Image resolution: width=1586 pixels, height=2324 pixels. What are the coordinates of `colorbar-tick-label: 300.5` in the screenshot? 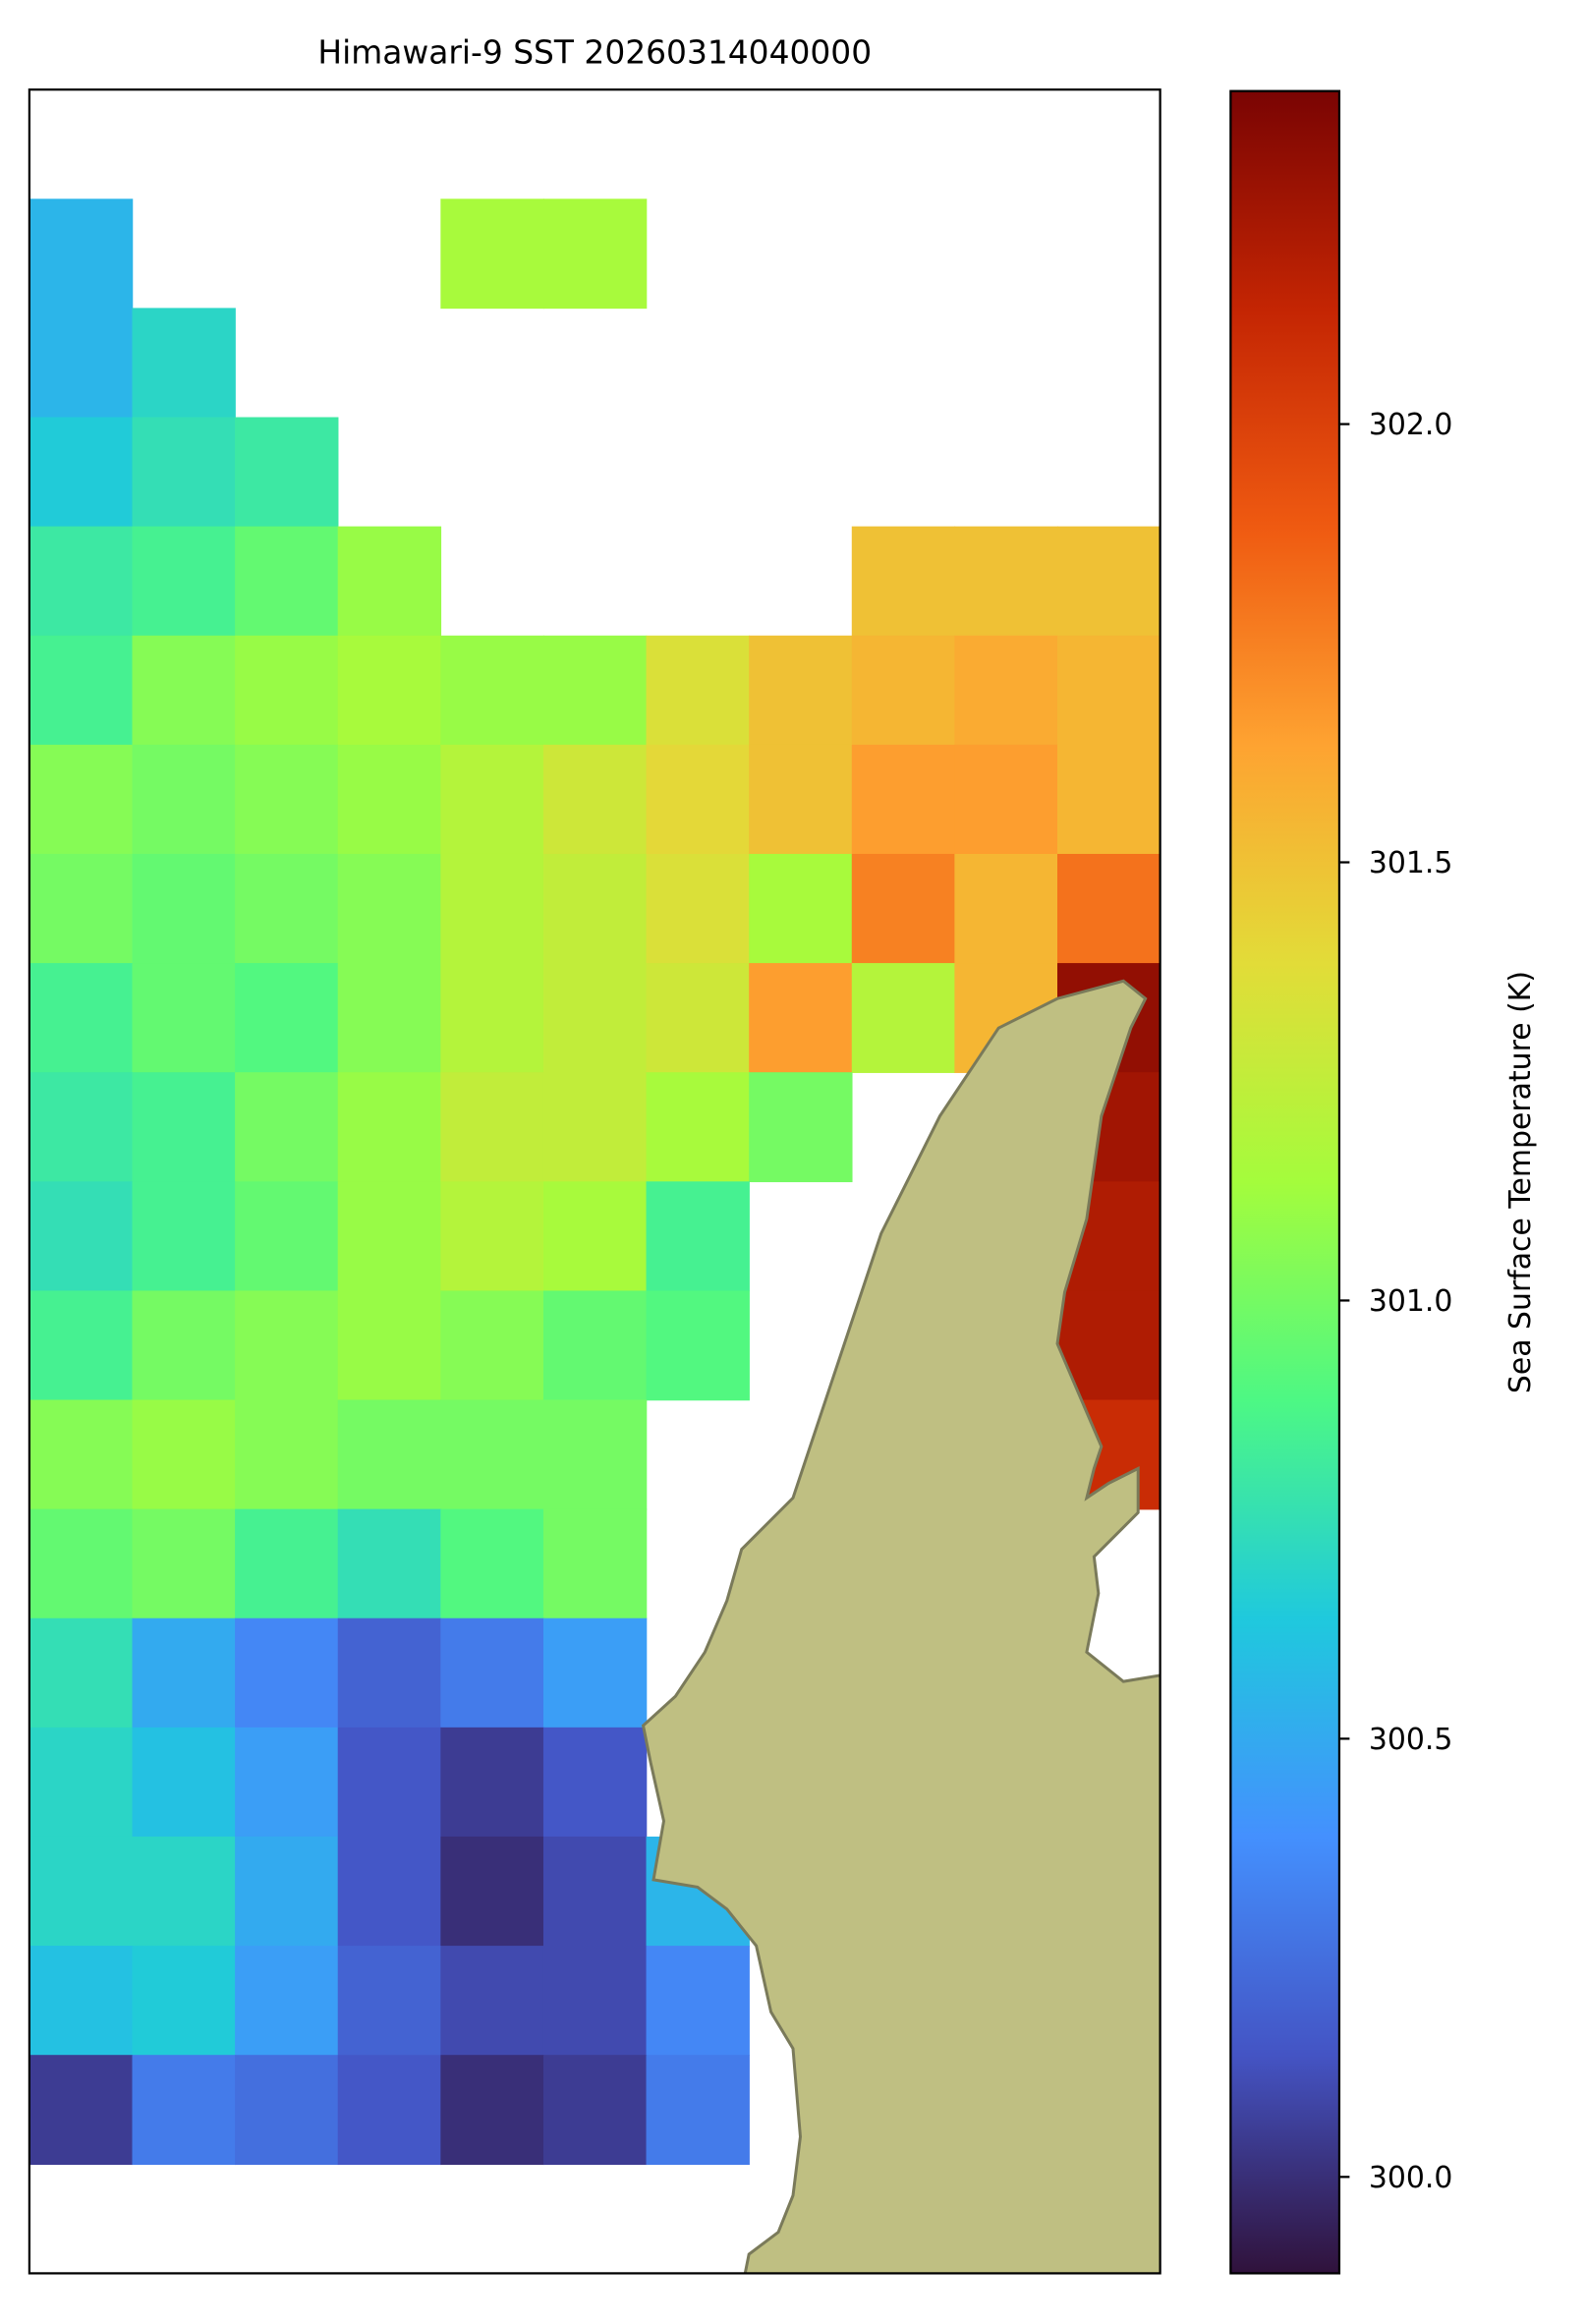 It's located at (1411, 1740).